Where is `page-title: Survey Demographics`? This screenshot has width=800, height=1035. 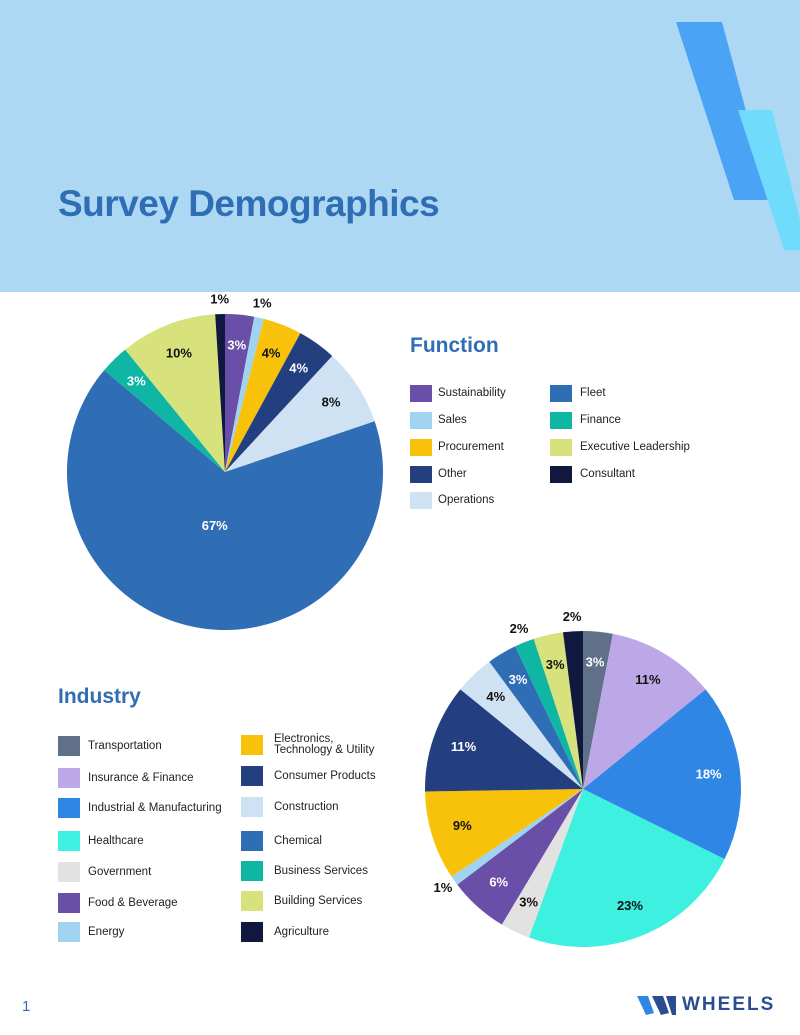
page-title: Survey Demographics is located at coordinates (249, 203).